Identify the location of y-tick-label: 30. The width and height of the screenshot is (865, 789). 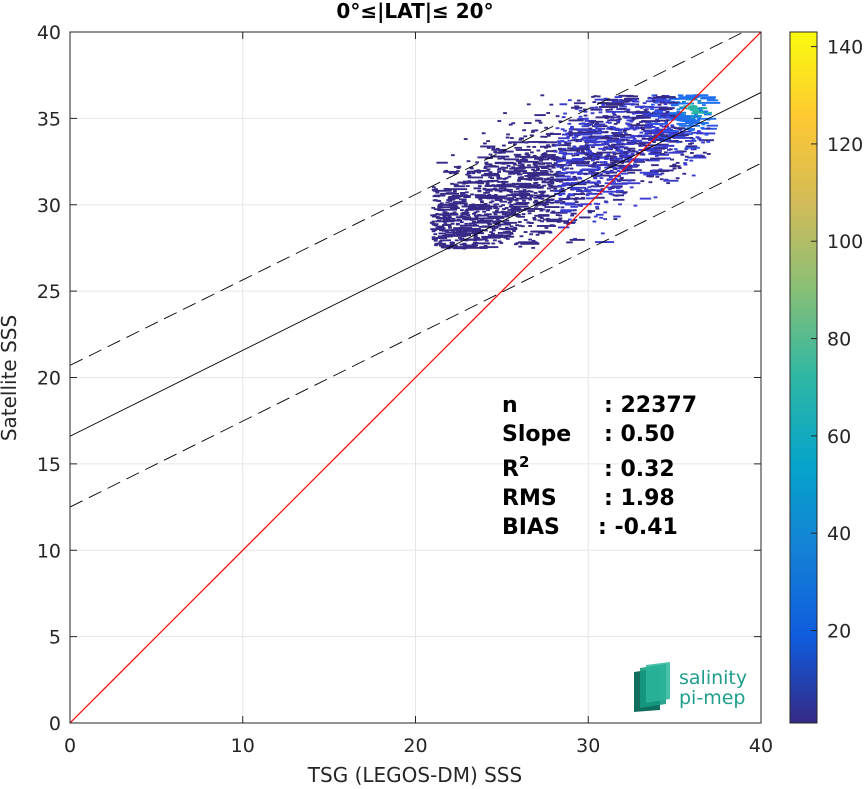
(49, 206).